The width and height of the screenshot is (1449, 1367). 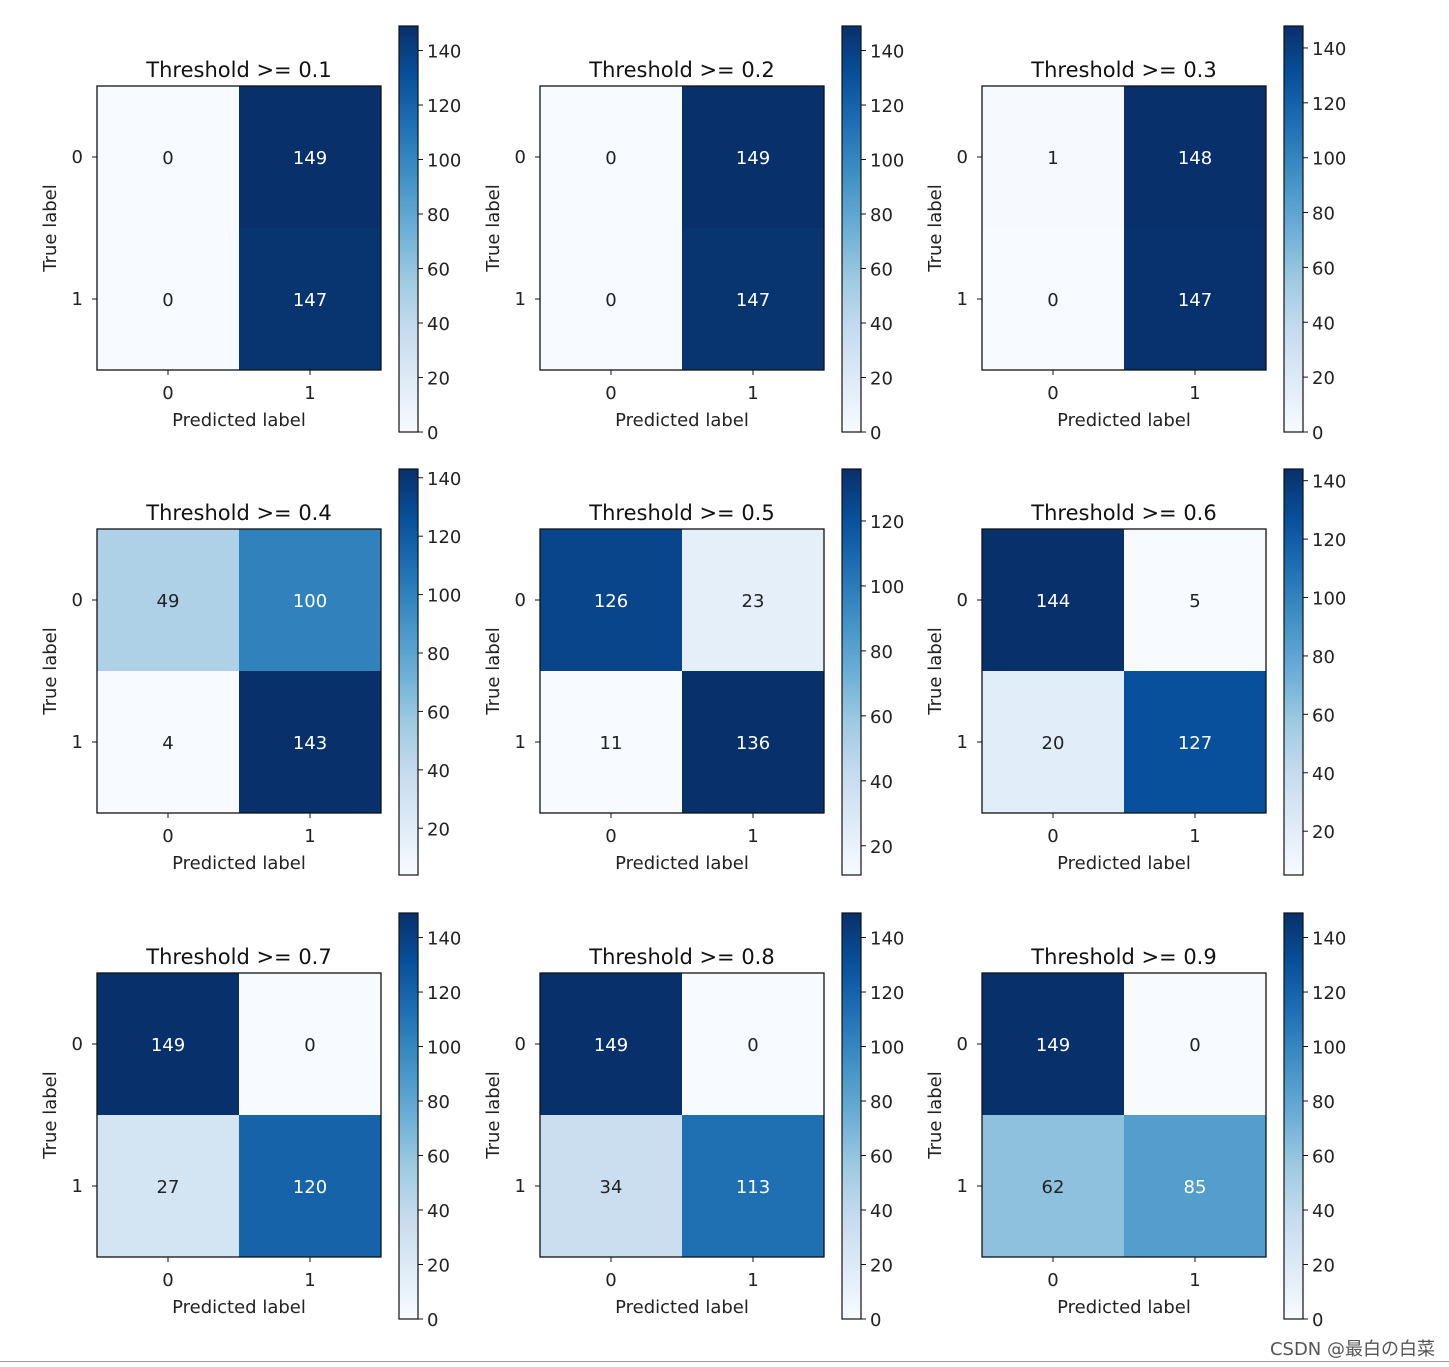 I want to click on cell-value-r1-c0: 20, so click(x=1053, y=743).